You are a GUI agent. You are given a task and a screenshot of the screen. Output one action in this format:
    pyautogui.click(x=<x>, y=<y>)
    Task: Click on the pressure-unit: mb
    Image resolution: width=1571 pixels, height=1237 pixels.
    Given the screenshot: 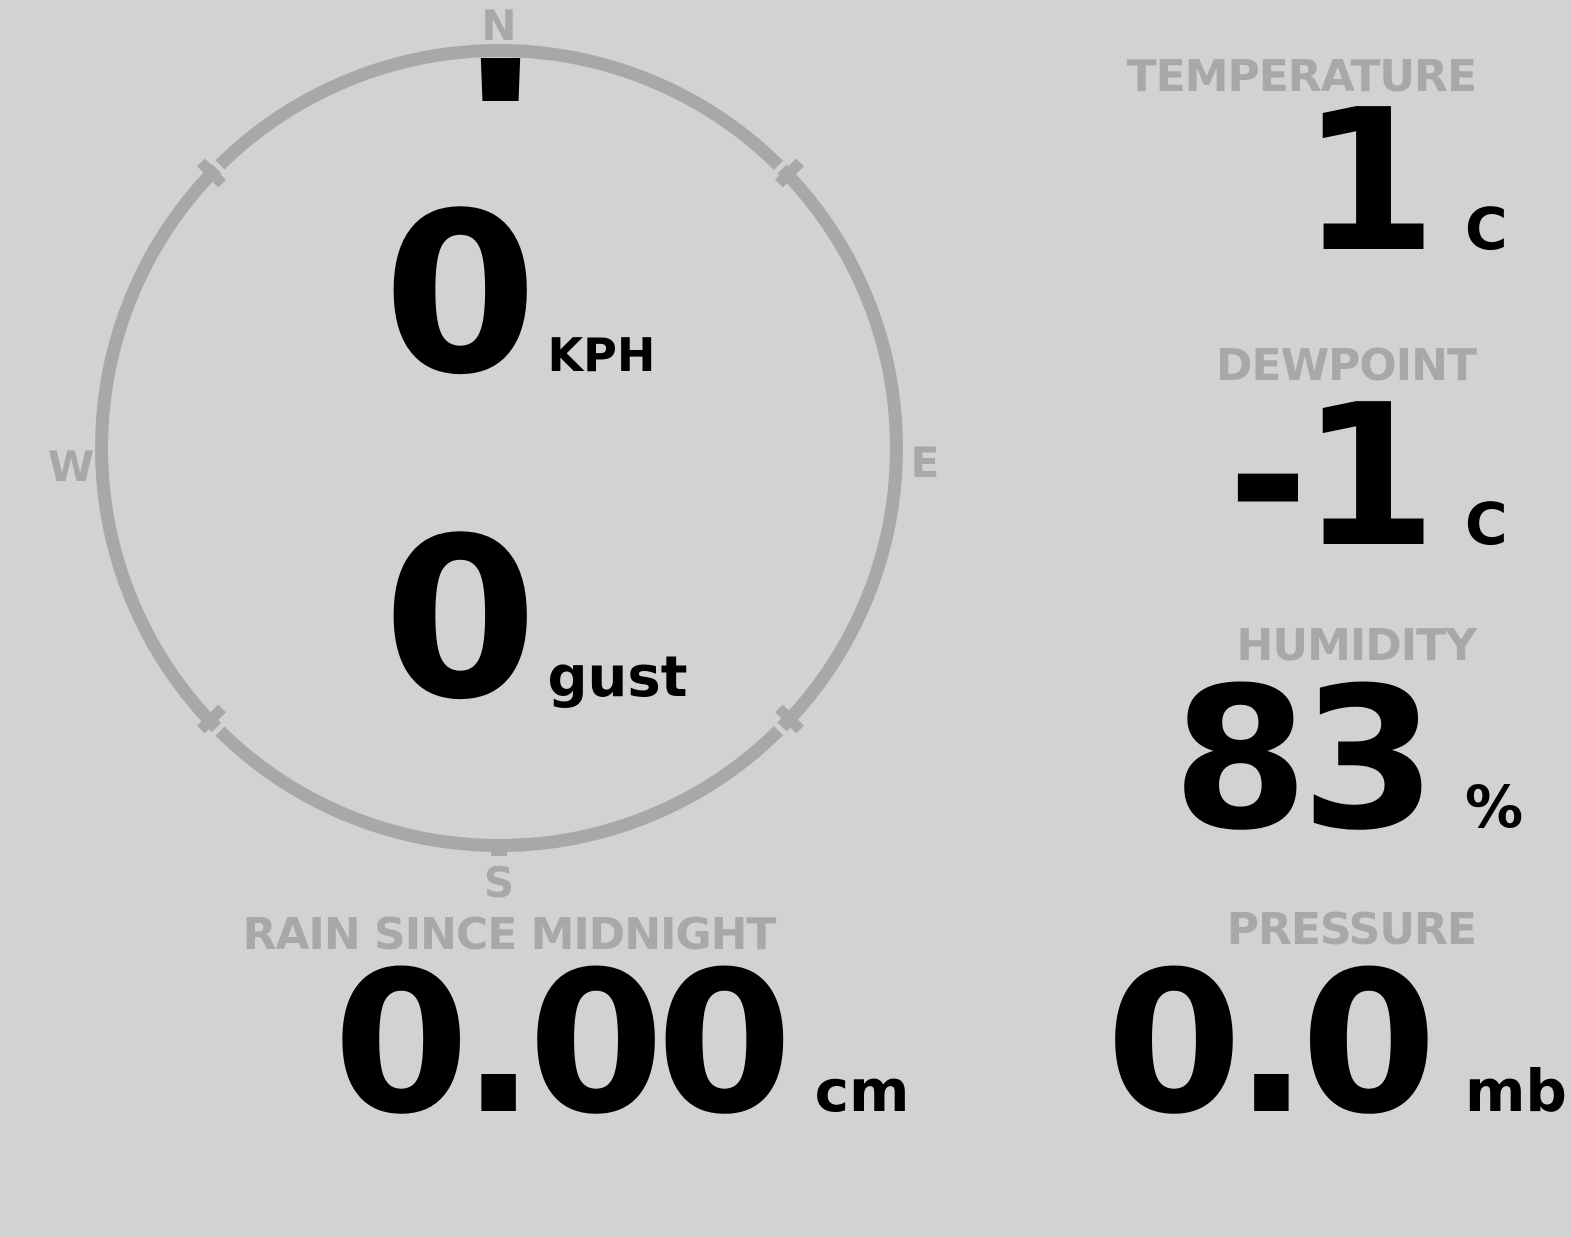 What is the action you would take?
    pyautogui.click(x=1516, y=1091)
    